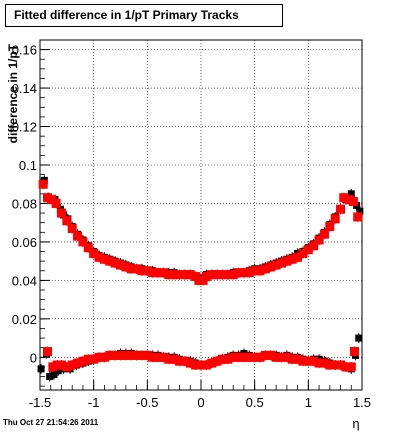 The width and height of the screenshot is (400, 438). Describe the element at coordinates (33, 357) in the screenshot. I see `y-tick-label: 0` at that location.